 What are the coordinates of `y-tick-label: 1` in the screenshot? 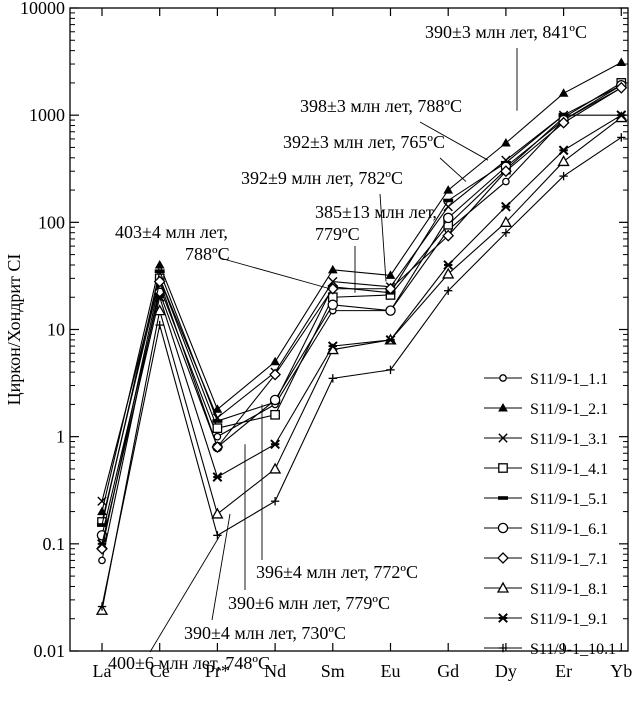 It's located at (60, 437).